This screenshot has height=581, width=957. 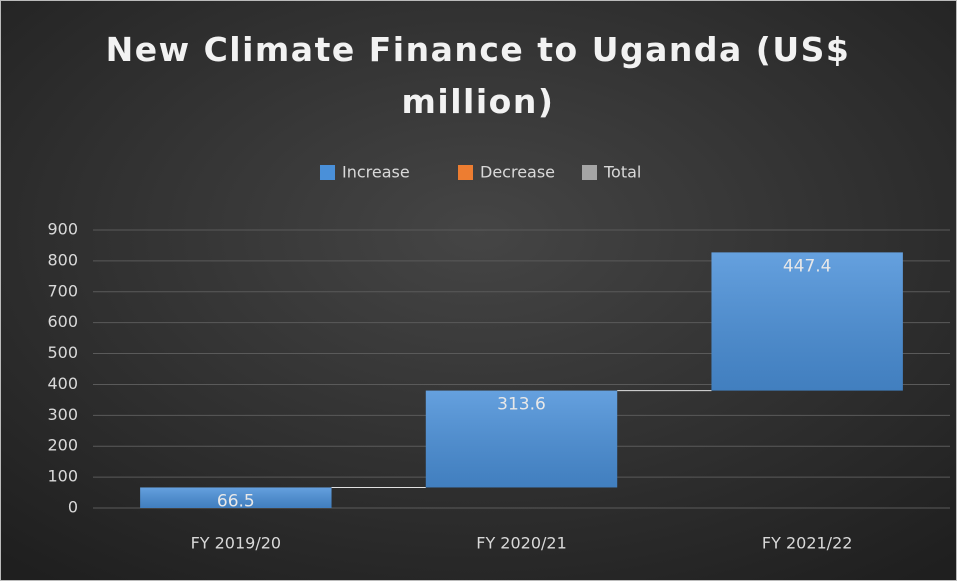 What do you see at coordinates (73, 507) in the screenshot?
I see `y-tick-label: 0` at bounding box center [73, 507].